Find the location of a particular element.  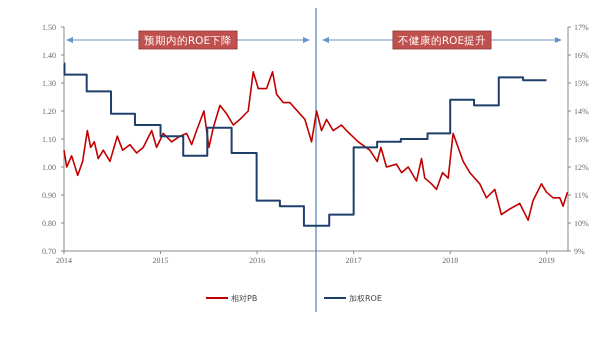

y2-tick-label: 17% is located at coordinates (581, 27).